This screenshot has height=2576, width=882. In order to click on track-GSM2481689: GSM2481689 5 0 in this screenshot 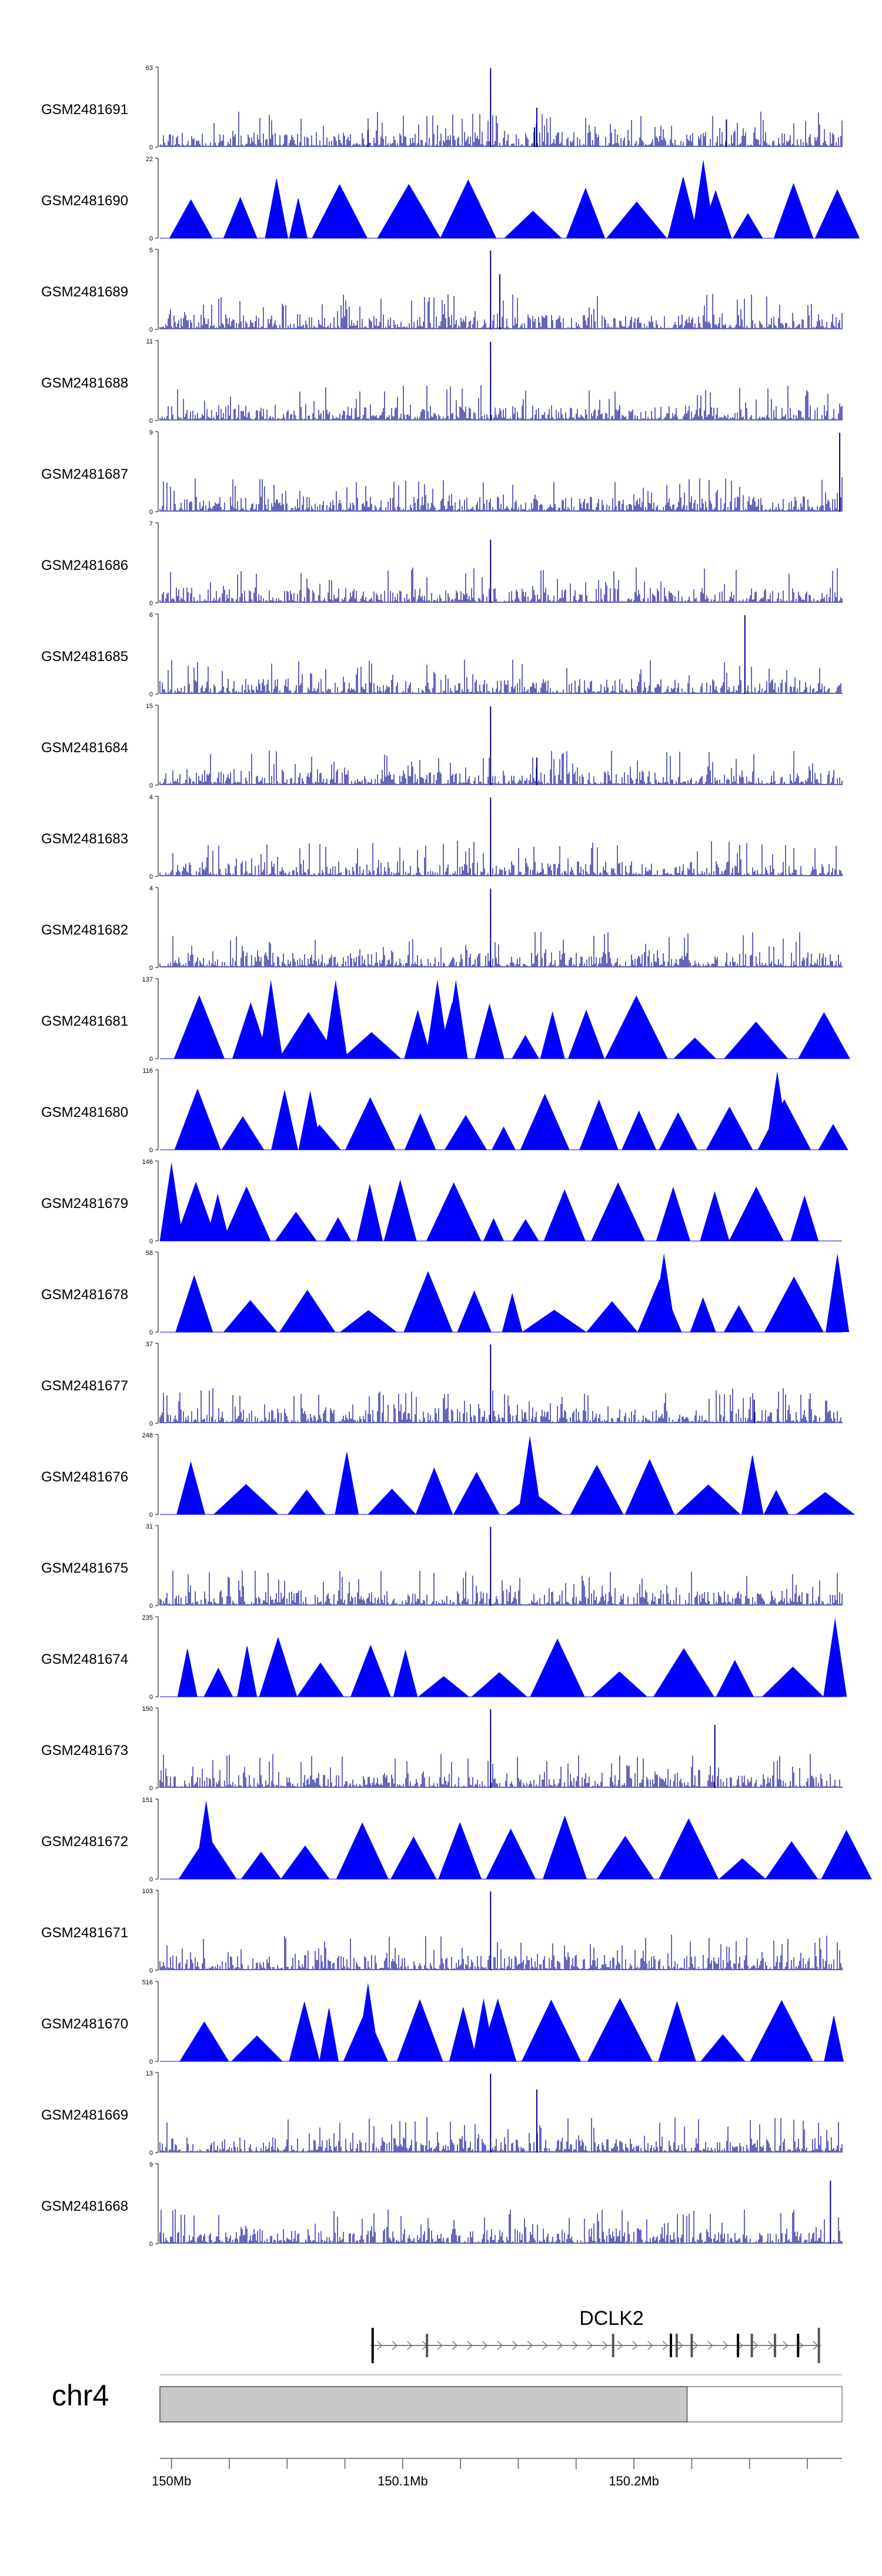, I will do `click(442, 290)`.